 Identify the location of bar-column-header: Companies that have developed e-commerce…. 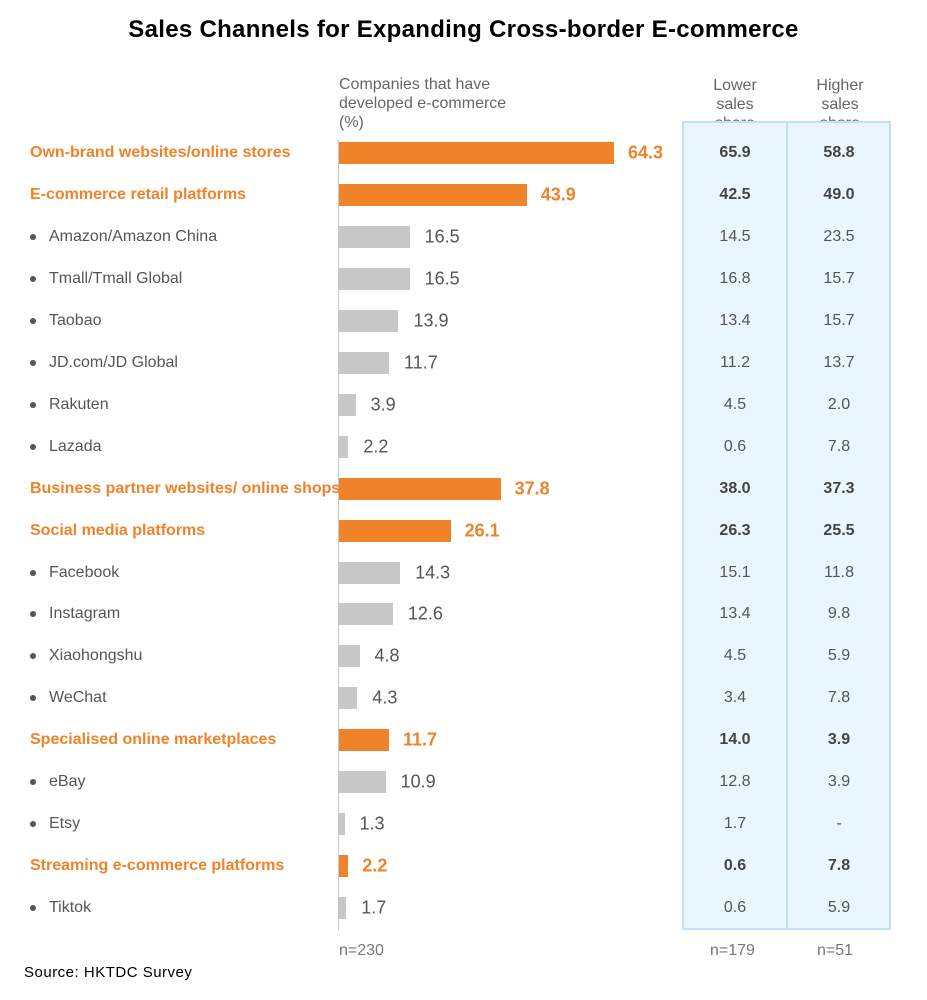
(423, 103).